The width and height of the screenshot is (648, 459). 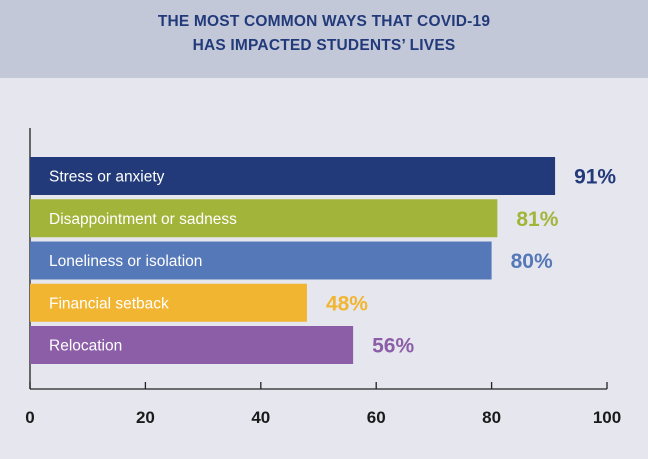 I want to click on bar-category-label-3: Loneliness or isolation, so click(x=125, y=261).